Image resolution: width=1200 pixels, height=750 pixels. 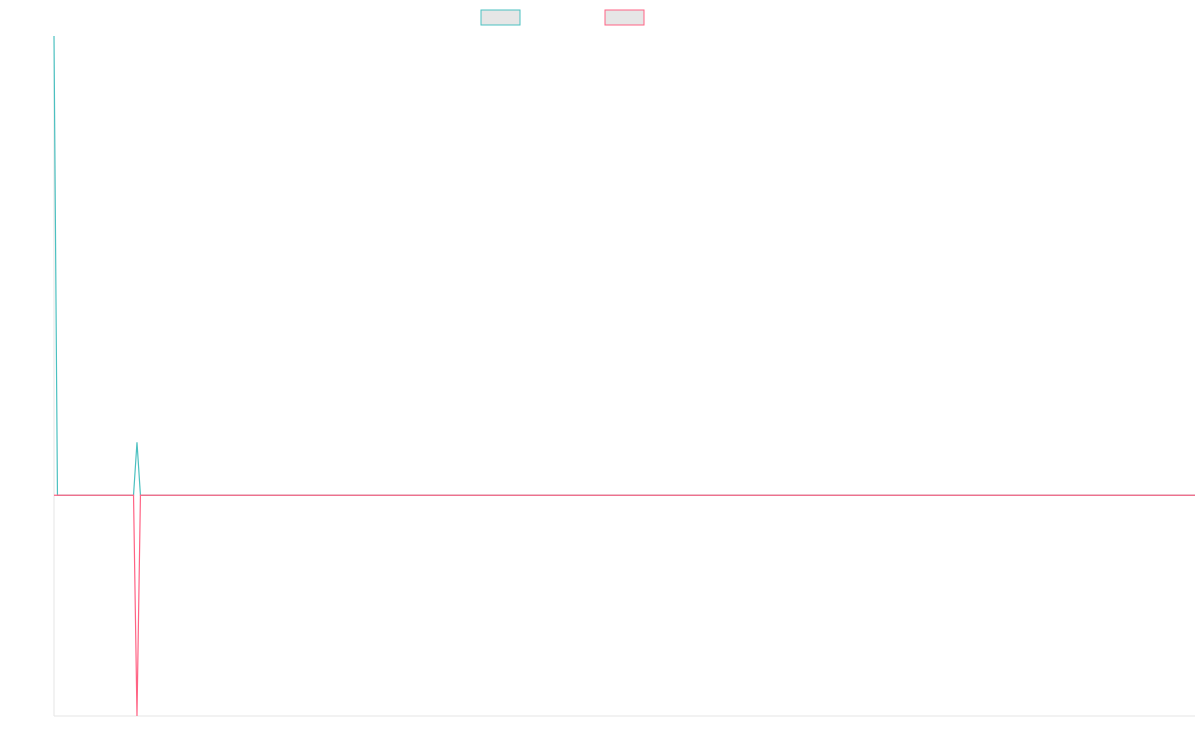 I want to click on legend, so click(x=562, y=17).